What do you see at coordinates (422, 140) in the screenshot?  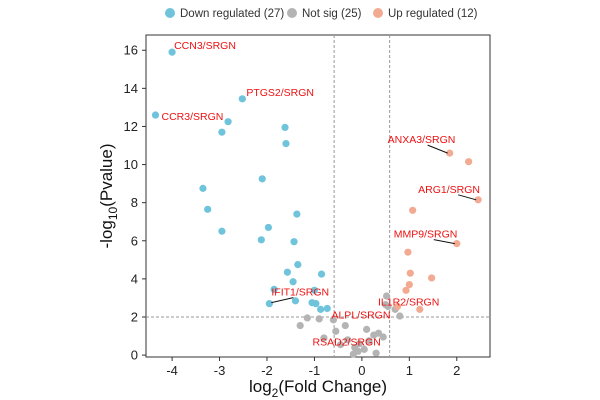 I see `gene-label: ANXA3/SRGN` at bounding box center [422, 140].